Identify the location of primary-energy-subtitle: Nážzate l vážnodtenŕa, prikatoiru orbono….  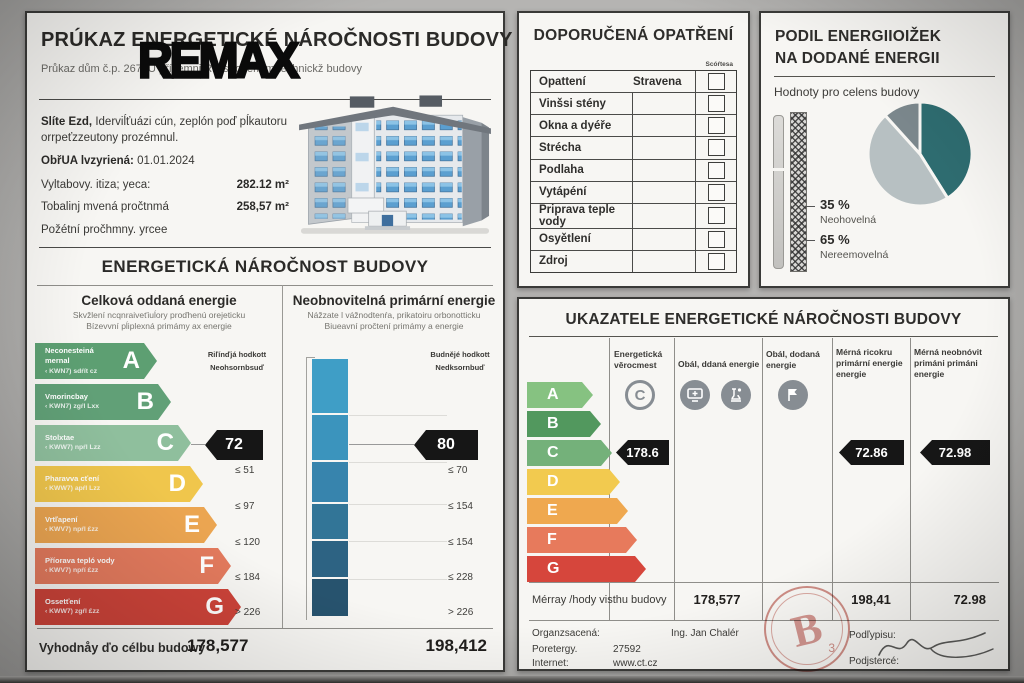
(394, 321).